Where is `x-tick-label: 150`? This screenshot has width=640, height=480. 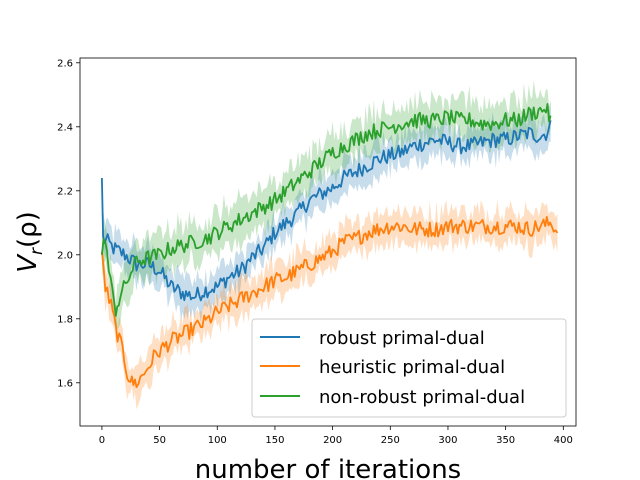
x-tick-label: 150 is located at coordinates (274, 440).